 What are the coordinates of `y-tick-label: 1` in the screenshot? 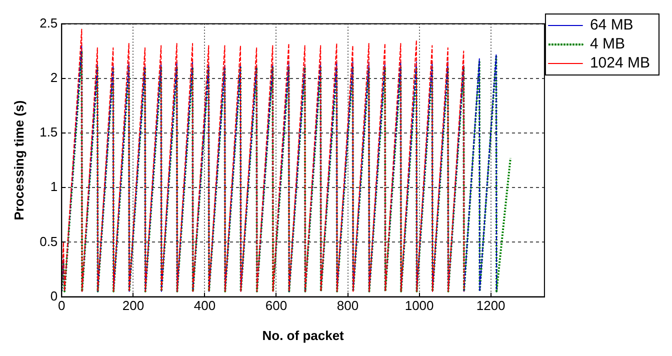 It's located at (54, 186).